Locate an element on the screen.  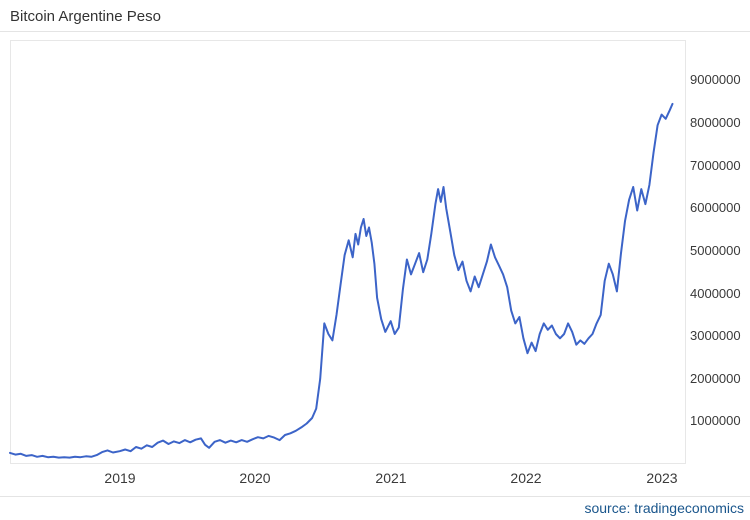
y-axis-label: 1000000 is located at coordinates (715, 420).